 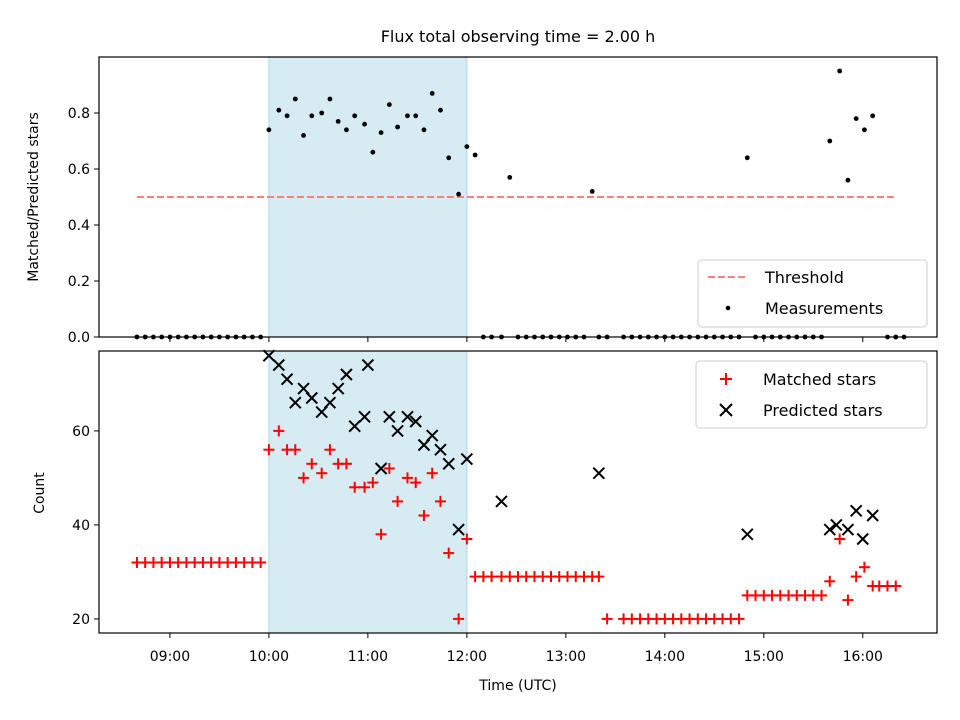 I want to click on y-tick-label: 40, so click(x=81, y=526).